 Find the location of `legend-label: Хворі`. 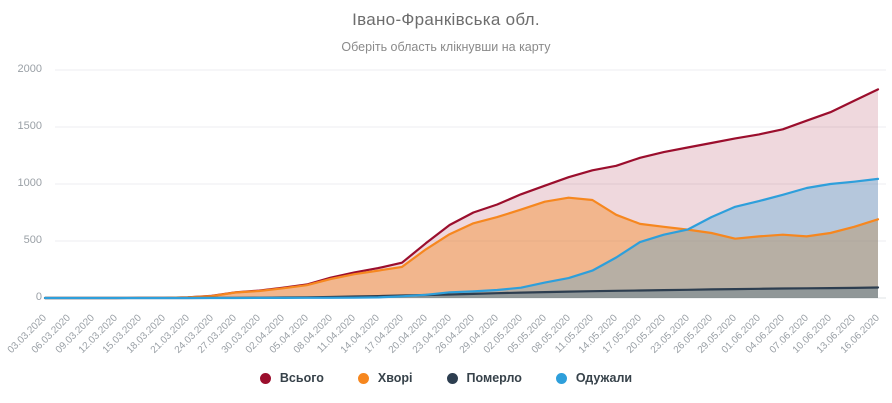

legend-label: Хворі is located at coordinates (395, 378).